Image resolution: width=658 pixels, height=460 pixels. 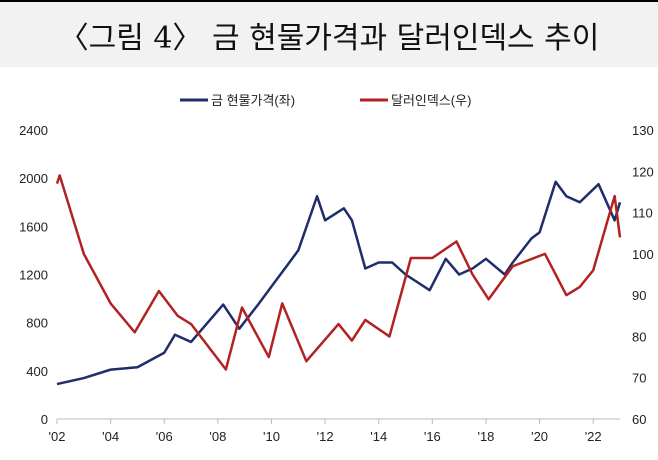 I want to click on y-left-tick-label: 1200, so click(x=33, y=275).